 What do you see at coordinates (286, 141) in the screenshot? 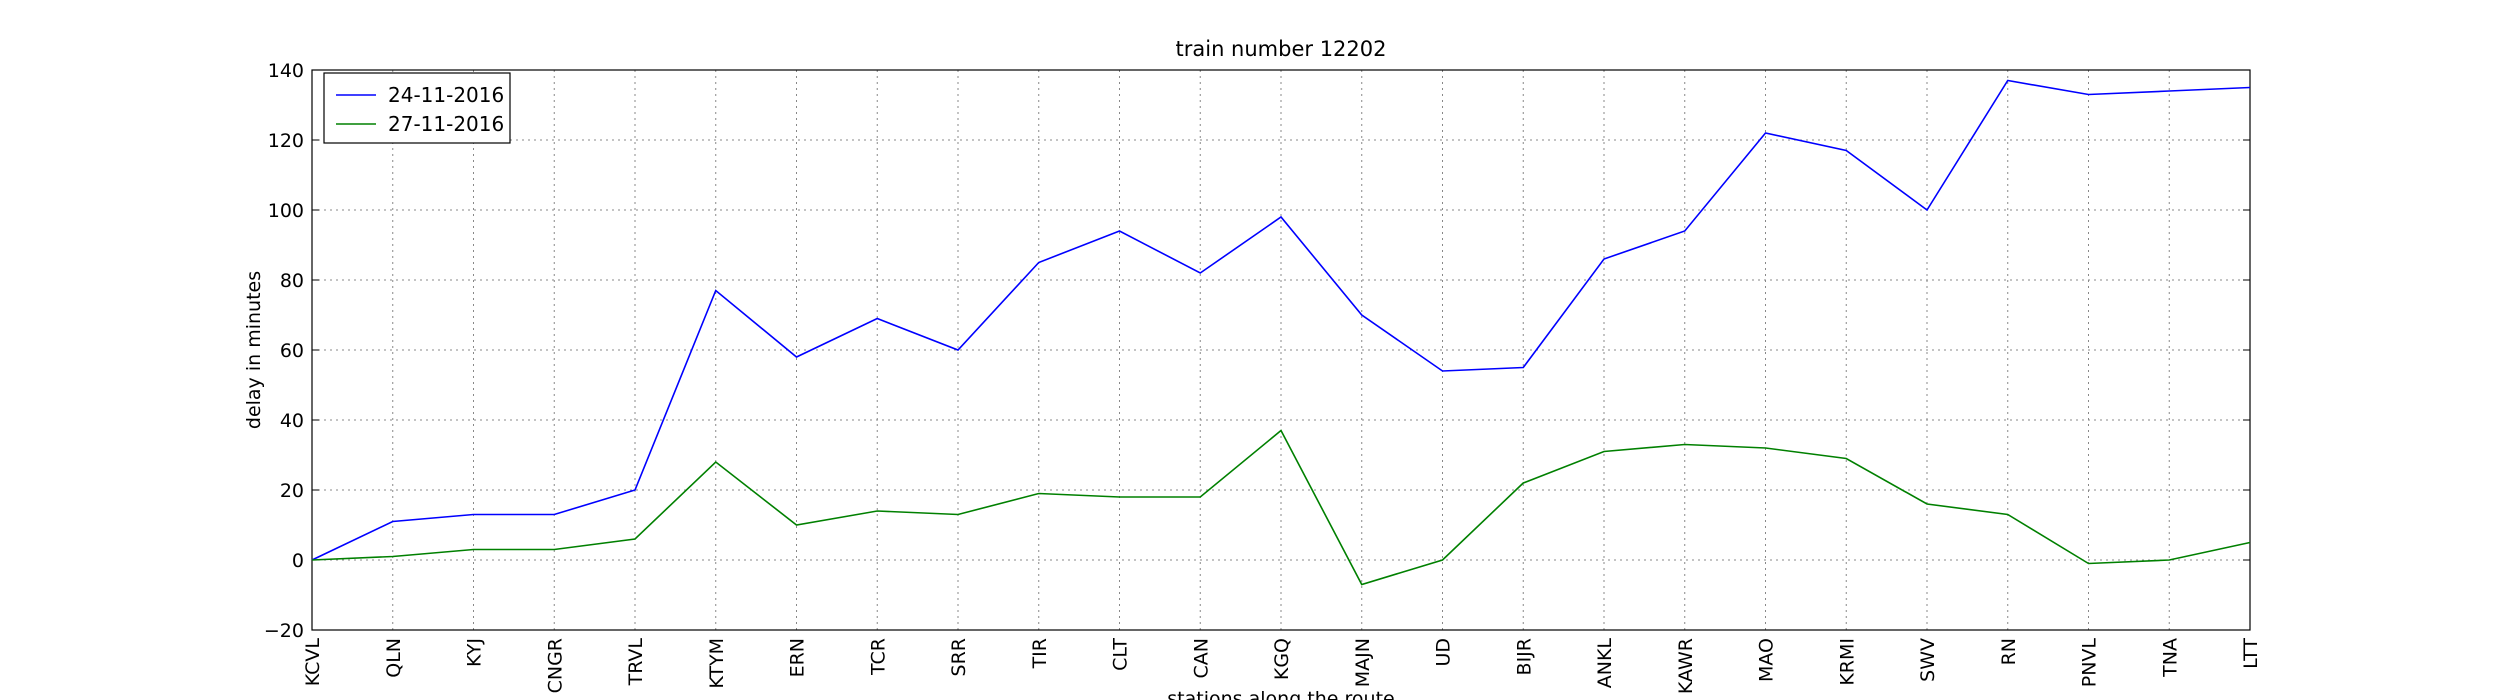
I see `y-tick-label: 120` at bounding box center [286, 141].